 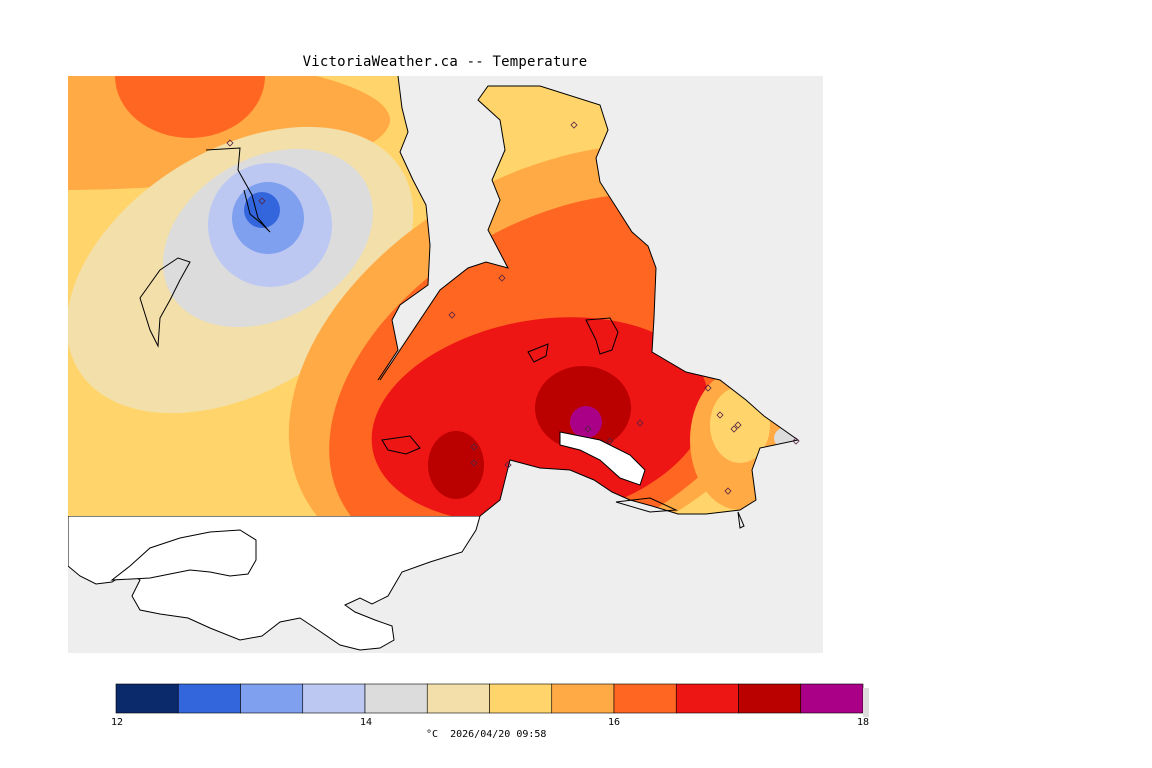 I want to click on color-legend, so click(x=492, y=700).